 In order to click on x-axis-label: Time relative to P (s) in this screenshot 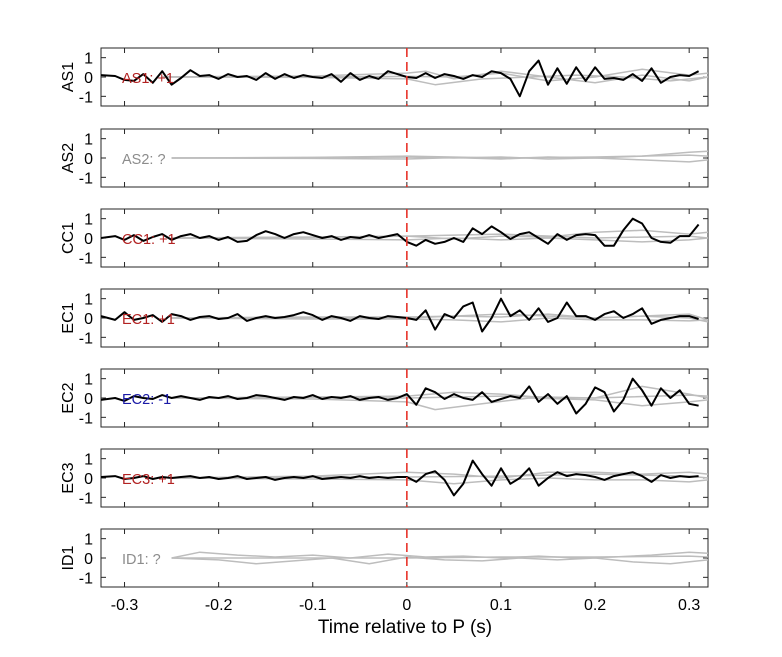, I will do `click(405, 627)`.